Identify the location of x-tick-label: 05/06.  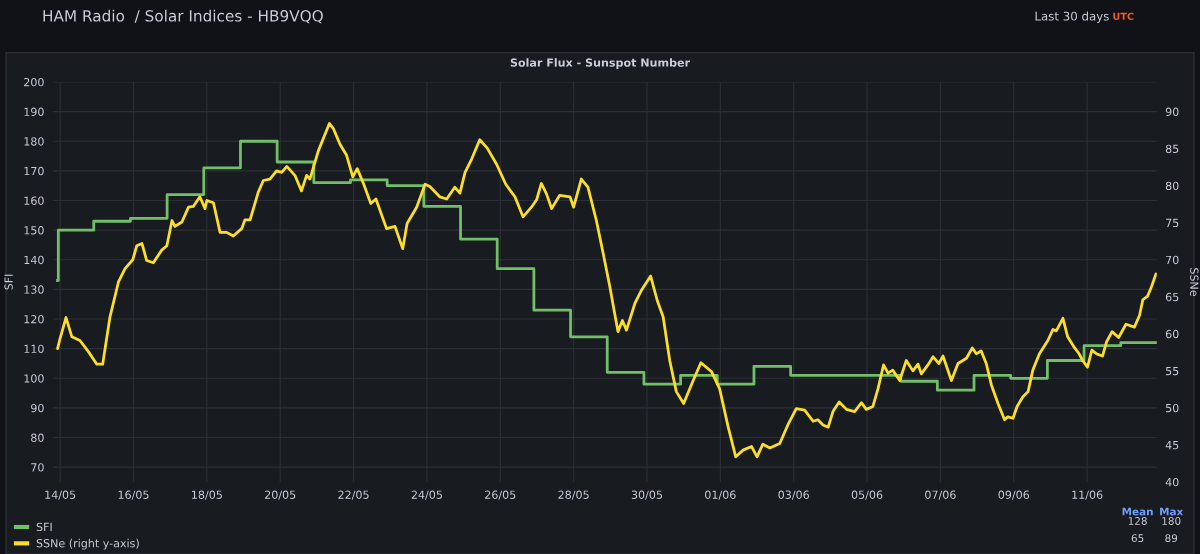
(867, 495).